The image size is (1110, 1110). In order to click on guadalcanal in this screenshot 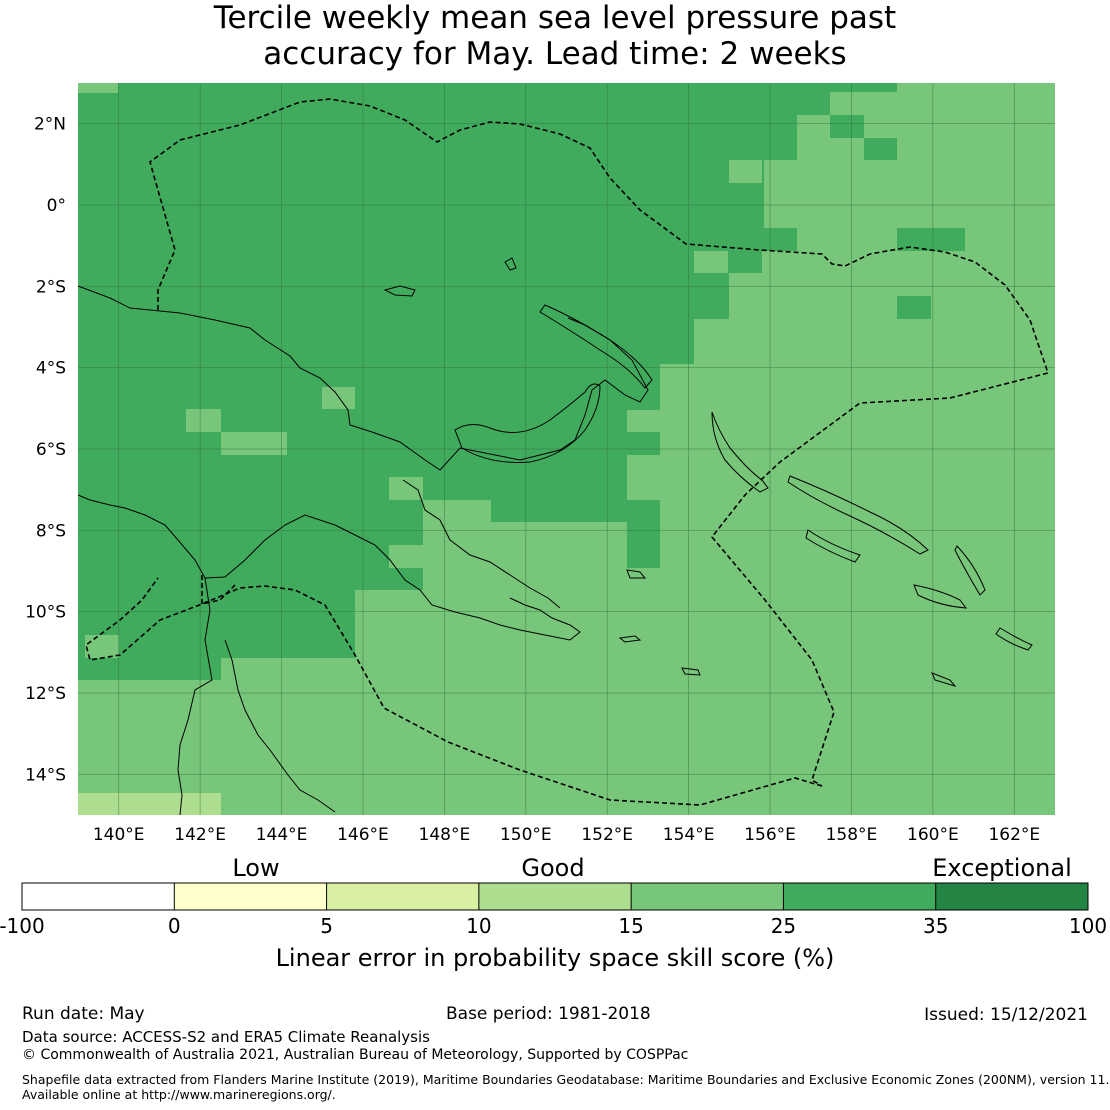, I will do `click(940, 596)`.